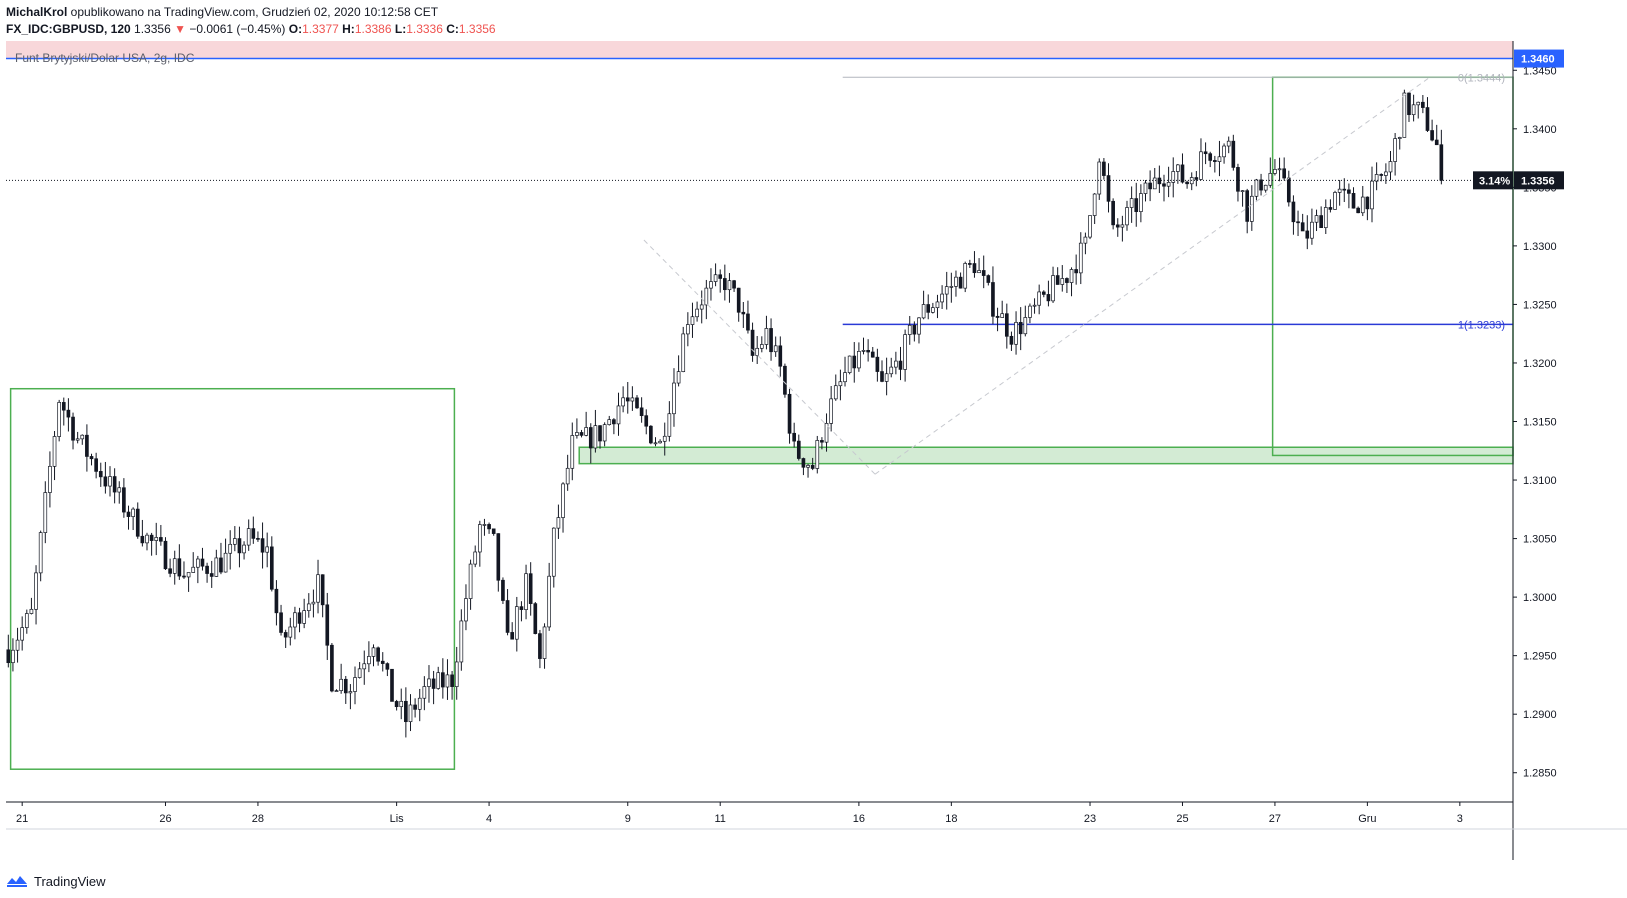 The image size is (1627, 898). What do you see at coordinates (759, 357) in the screenshot?
I see `trend-line-down` at bounding box center [759, 357].